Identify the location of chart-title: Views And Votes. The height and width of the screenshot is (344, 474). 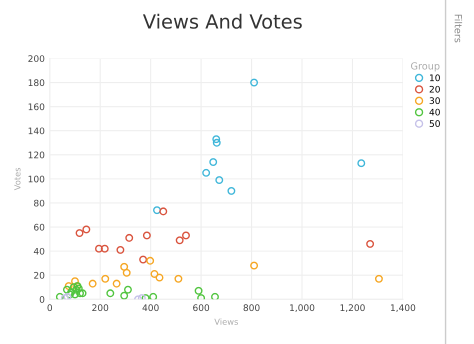
(222, 21).